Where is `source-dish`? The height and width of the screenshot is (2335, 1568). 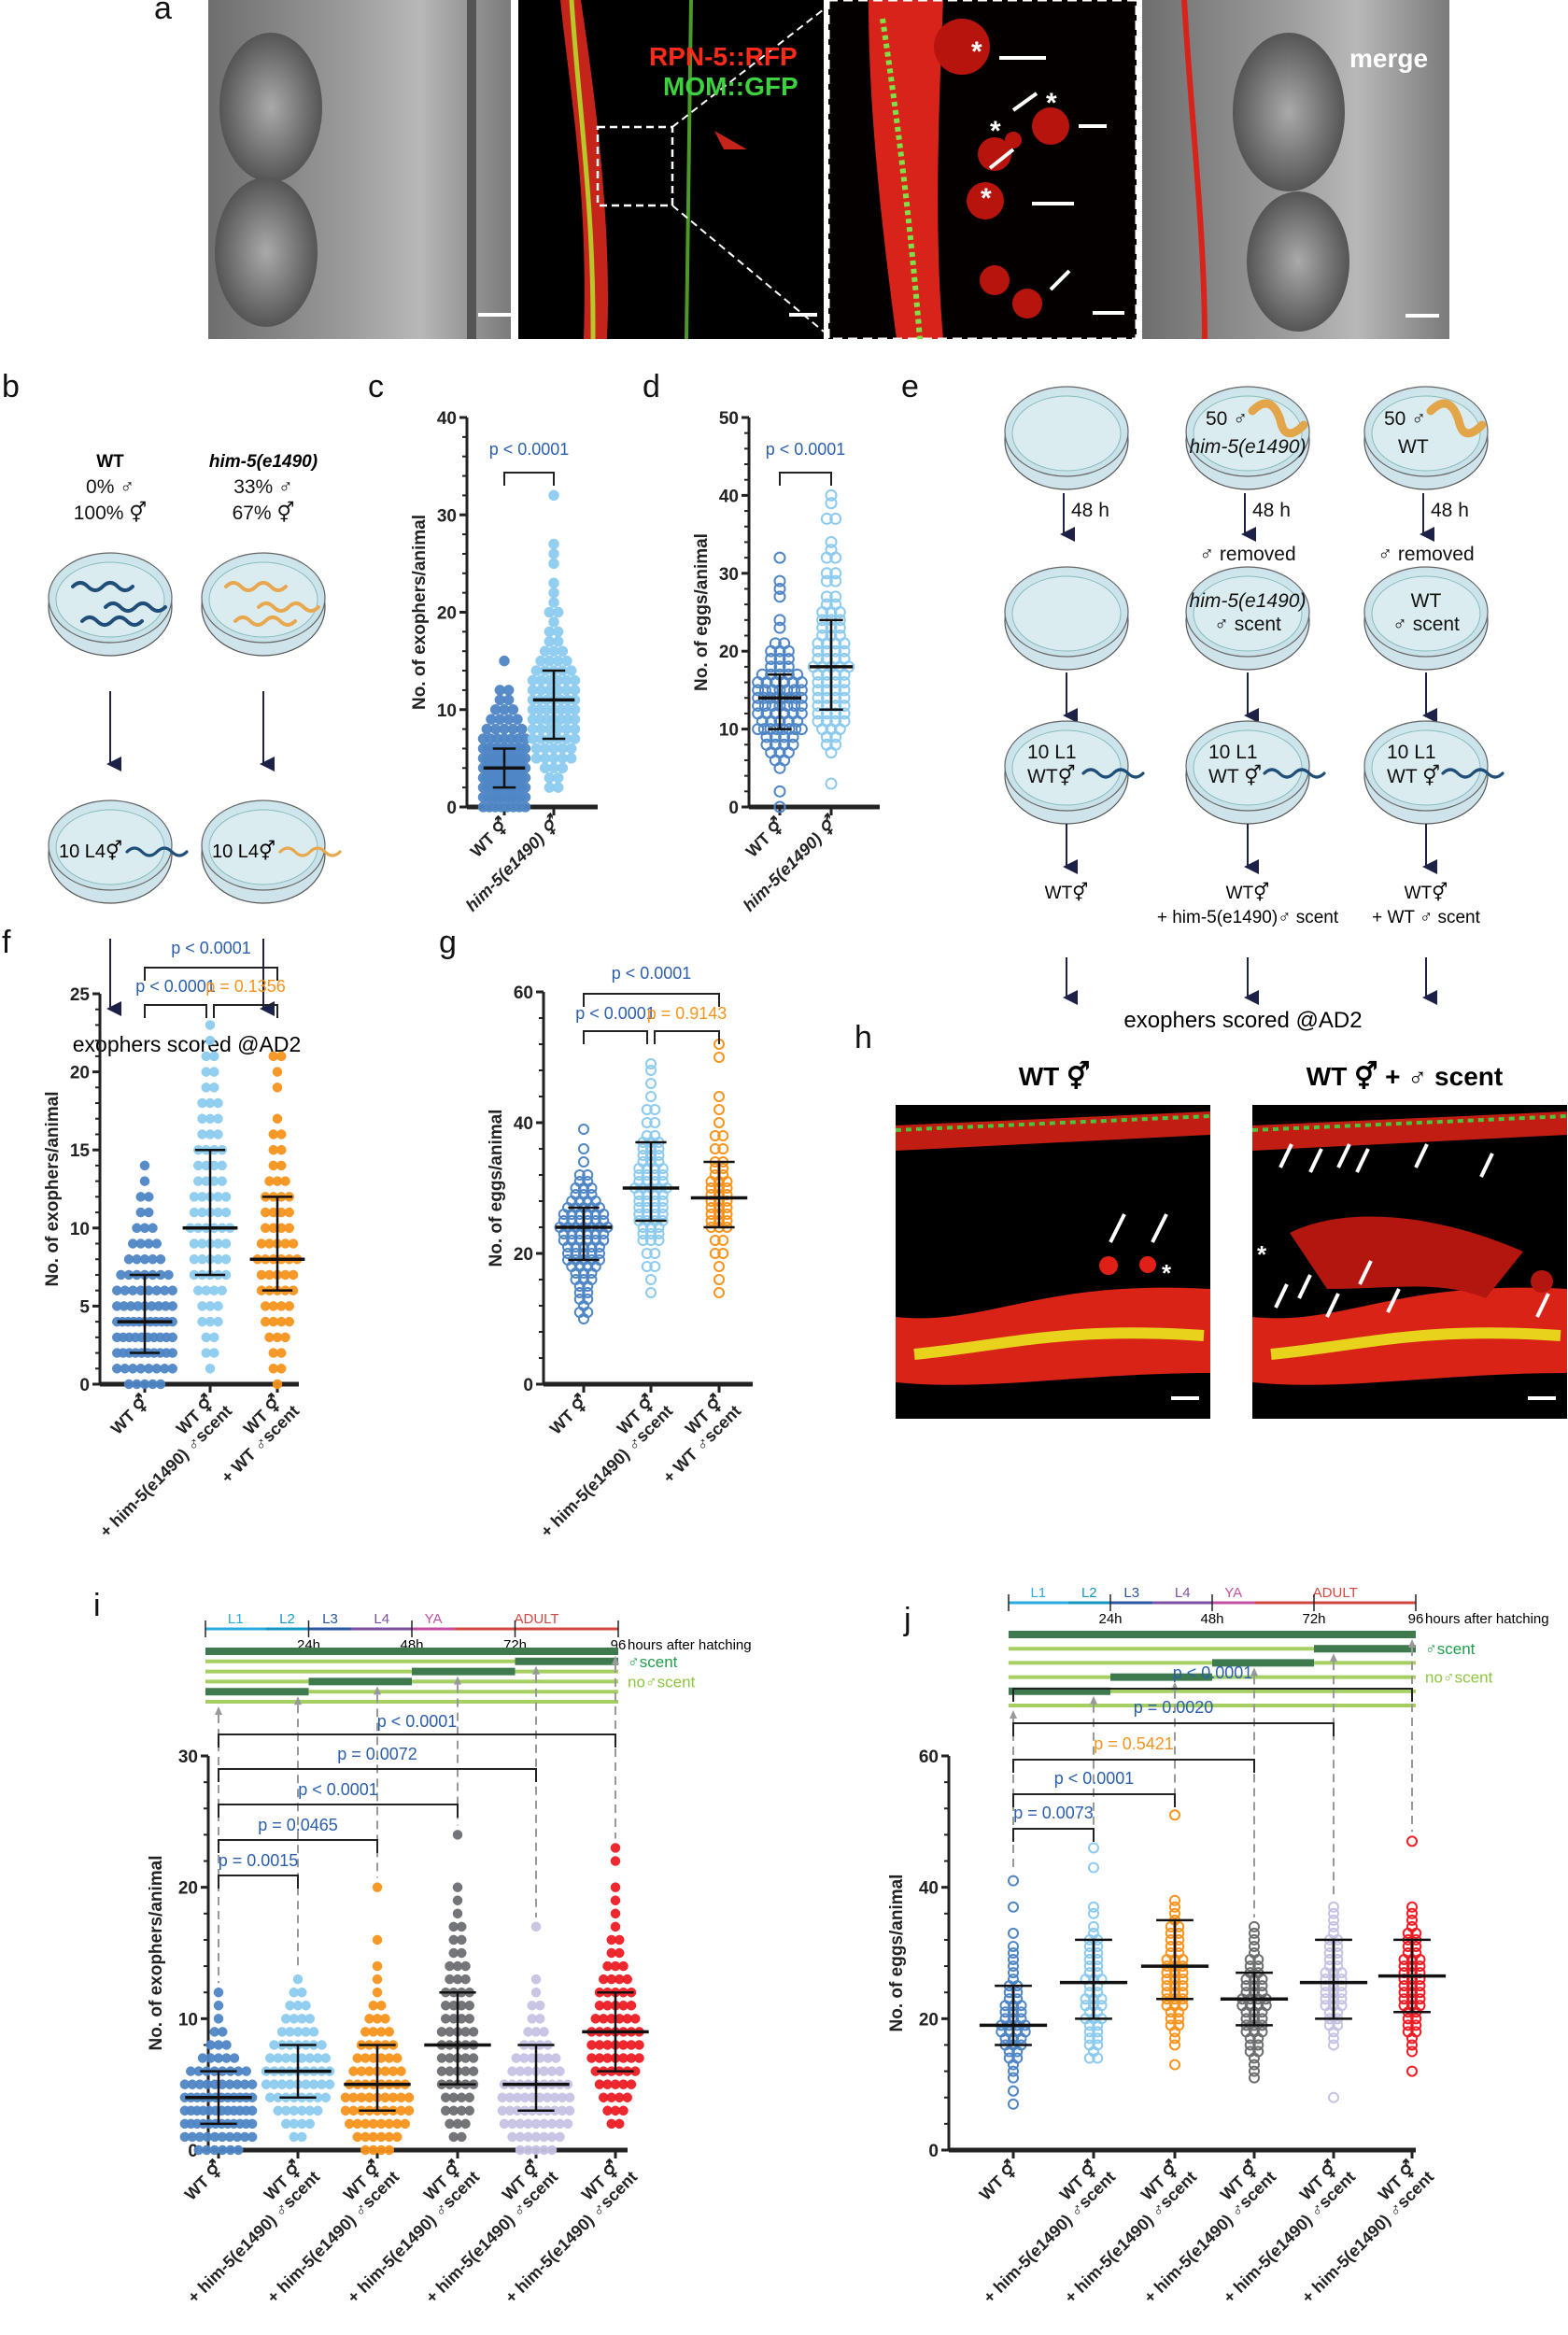 source-dish is located at coordinates (1066, 438).